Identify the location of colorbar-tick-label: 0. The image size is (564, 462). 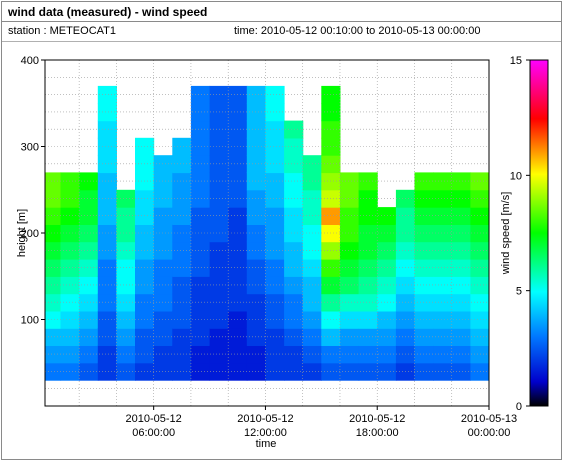
(519, 407).